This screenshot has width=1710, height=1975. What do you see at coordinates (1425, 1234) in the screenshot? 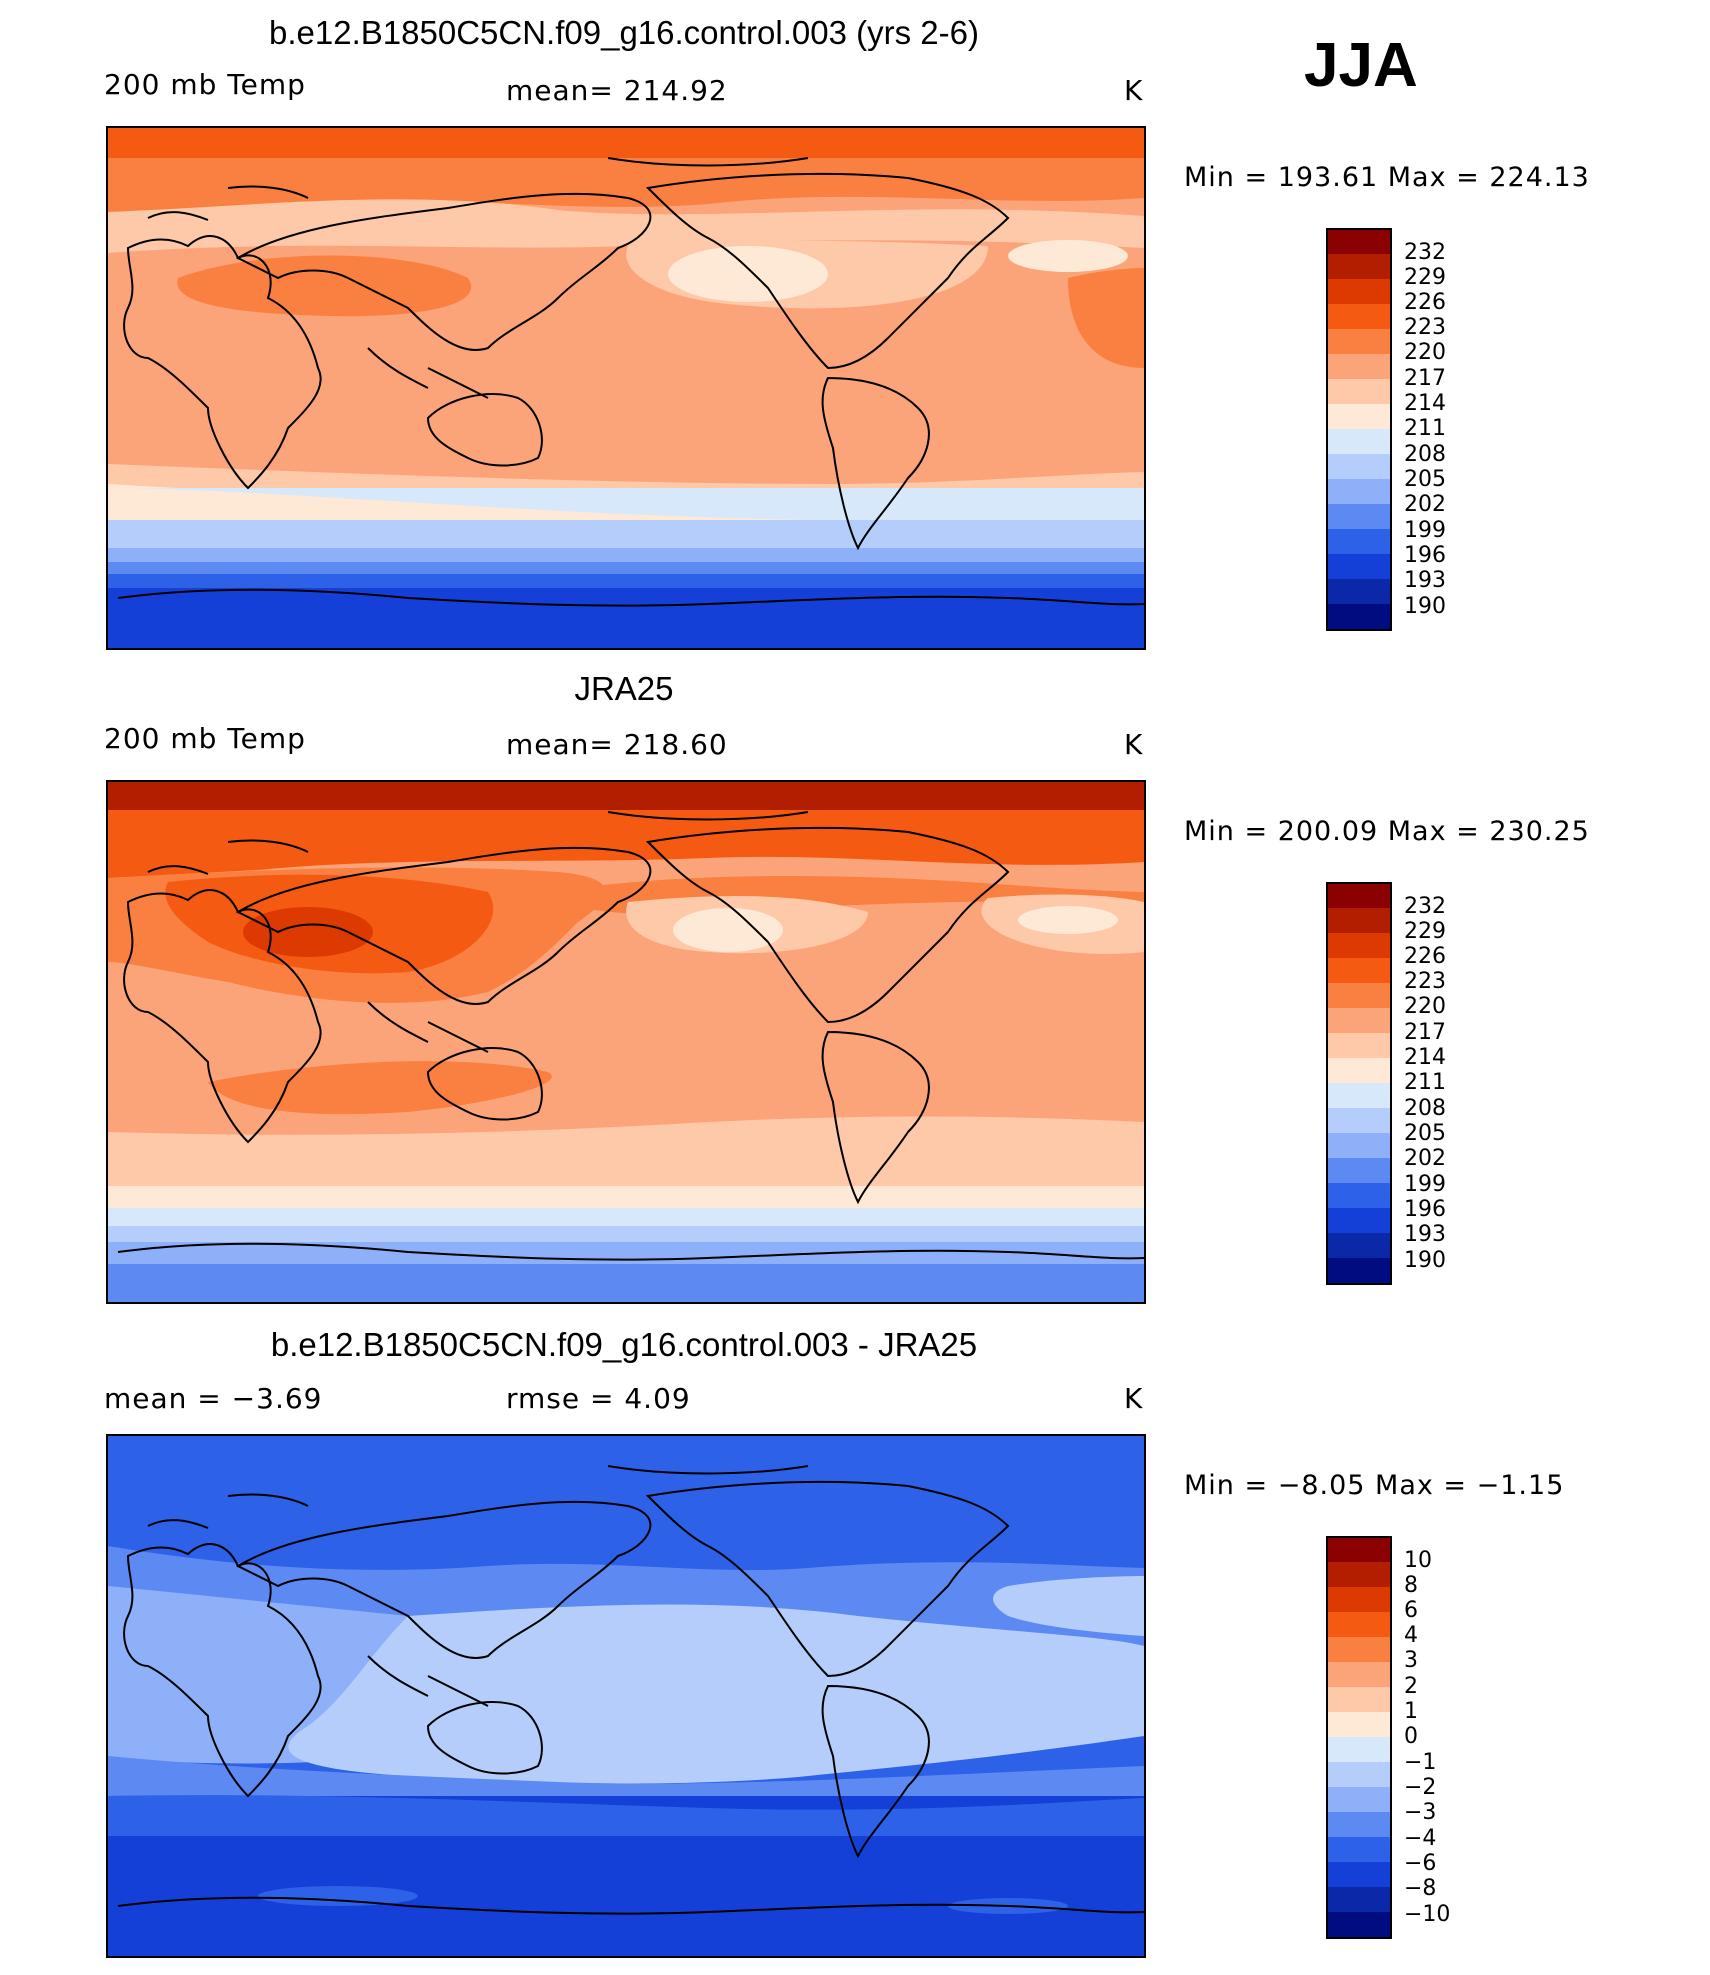
I see `panel2-tick: 193` at bounding box center [1425, 1234].